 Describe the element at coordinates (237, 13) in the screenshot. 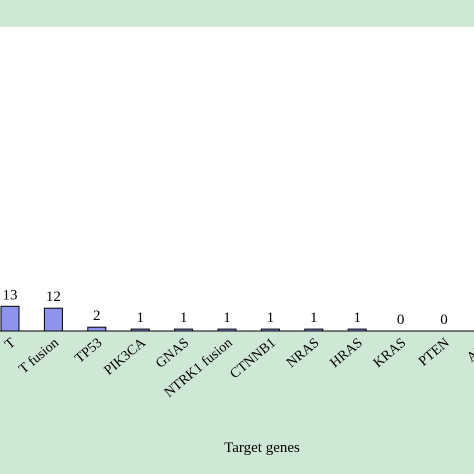

I see `header-band` at that location.